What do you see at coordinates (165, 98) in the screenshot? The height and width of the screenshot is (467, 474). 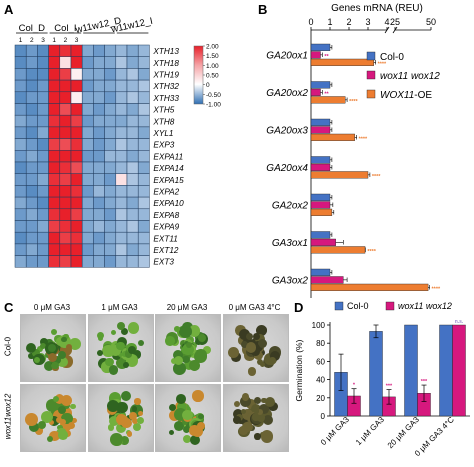 I see `gene-label: XTH33` at bounding box center [165, 98].